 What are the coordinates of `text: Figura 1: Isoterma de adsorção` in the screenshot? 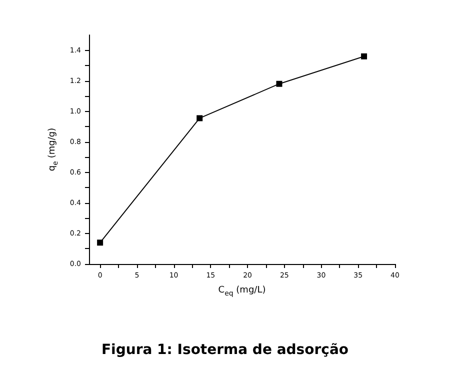 It's located at (225, 350).